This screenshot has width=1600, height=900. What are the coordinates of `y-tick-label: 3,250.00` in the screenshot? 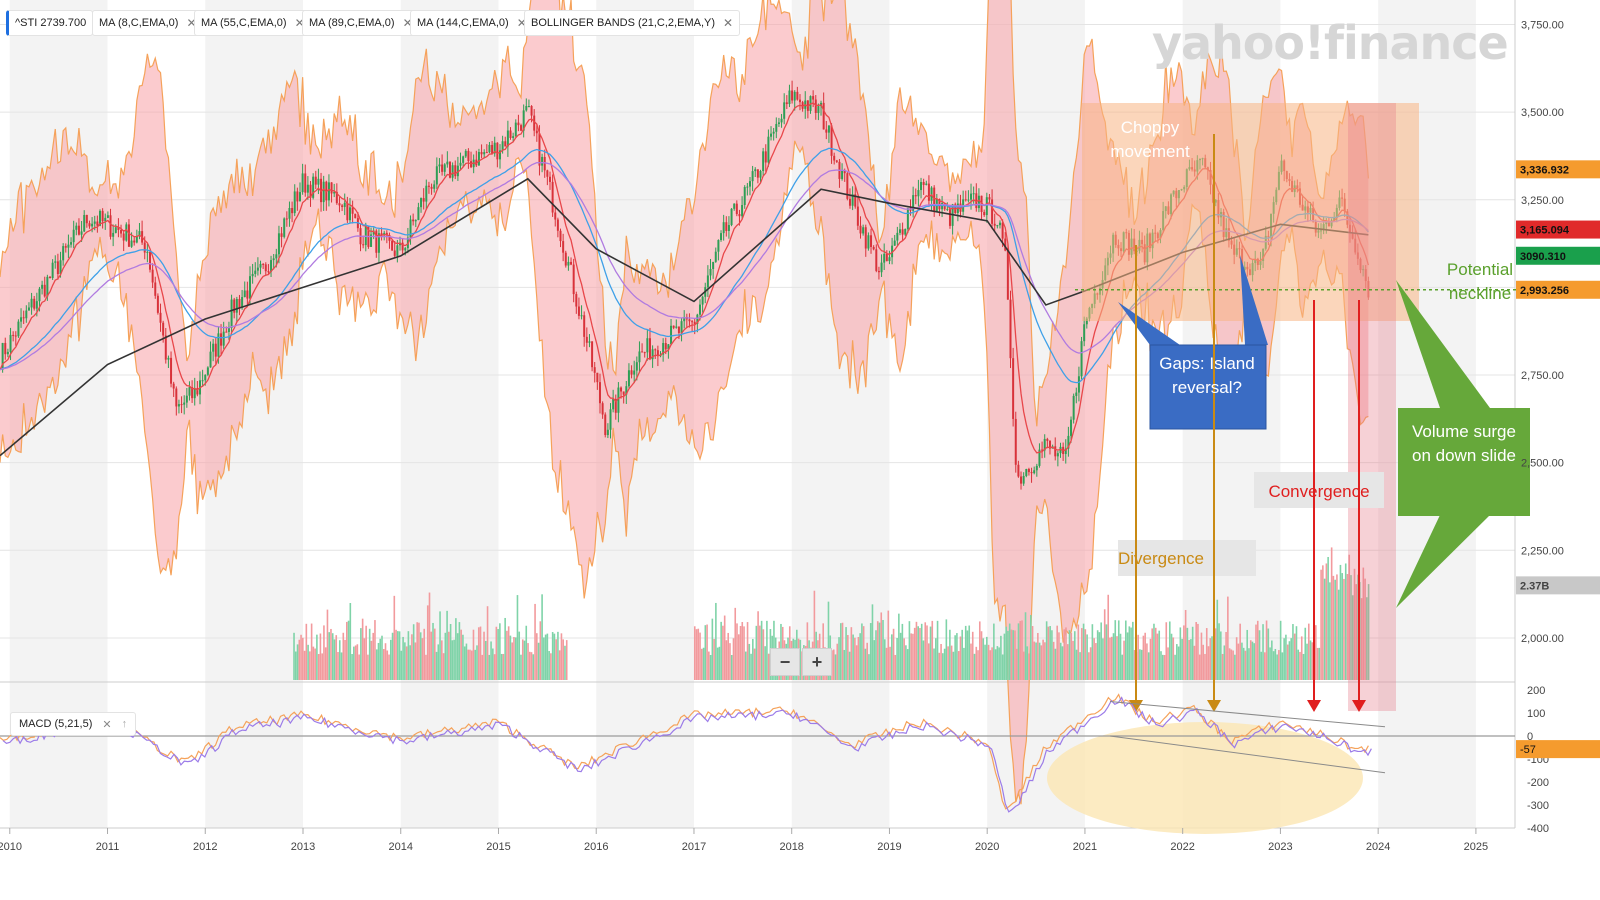 It's located at (1542, 201).